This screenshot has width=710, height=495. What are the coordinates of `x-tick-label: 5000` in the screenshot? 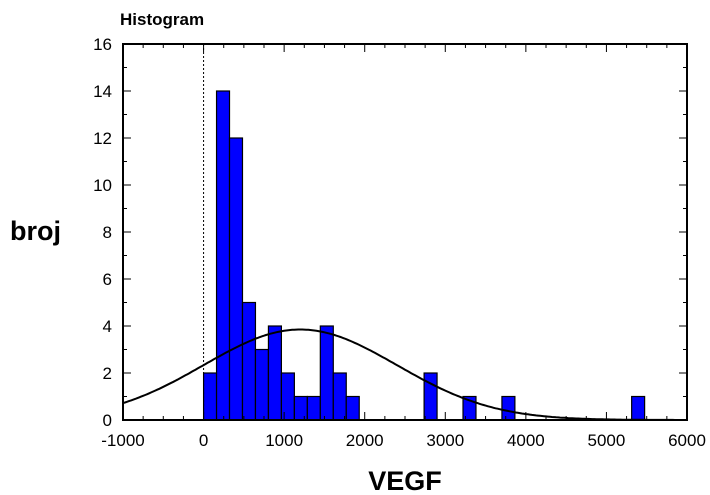 It's located at (607, 440).